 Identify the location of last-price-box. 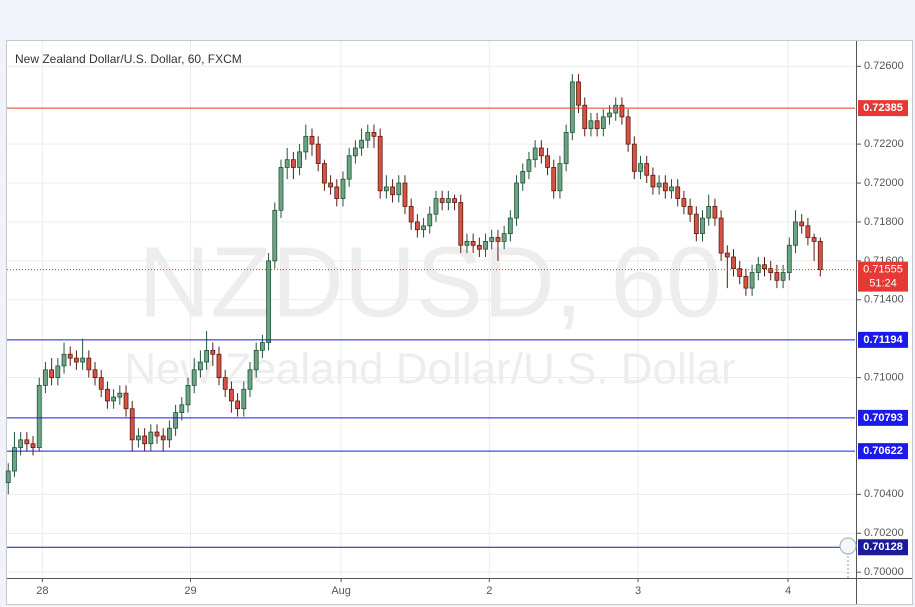
(883, 276).